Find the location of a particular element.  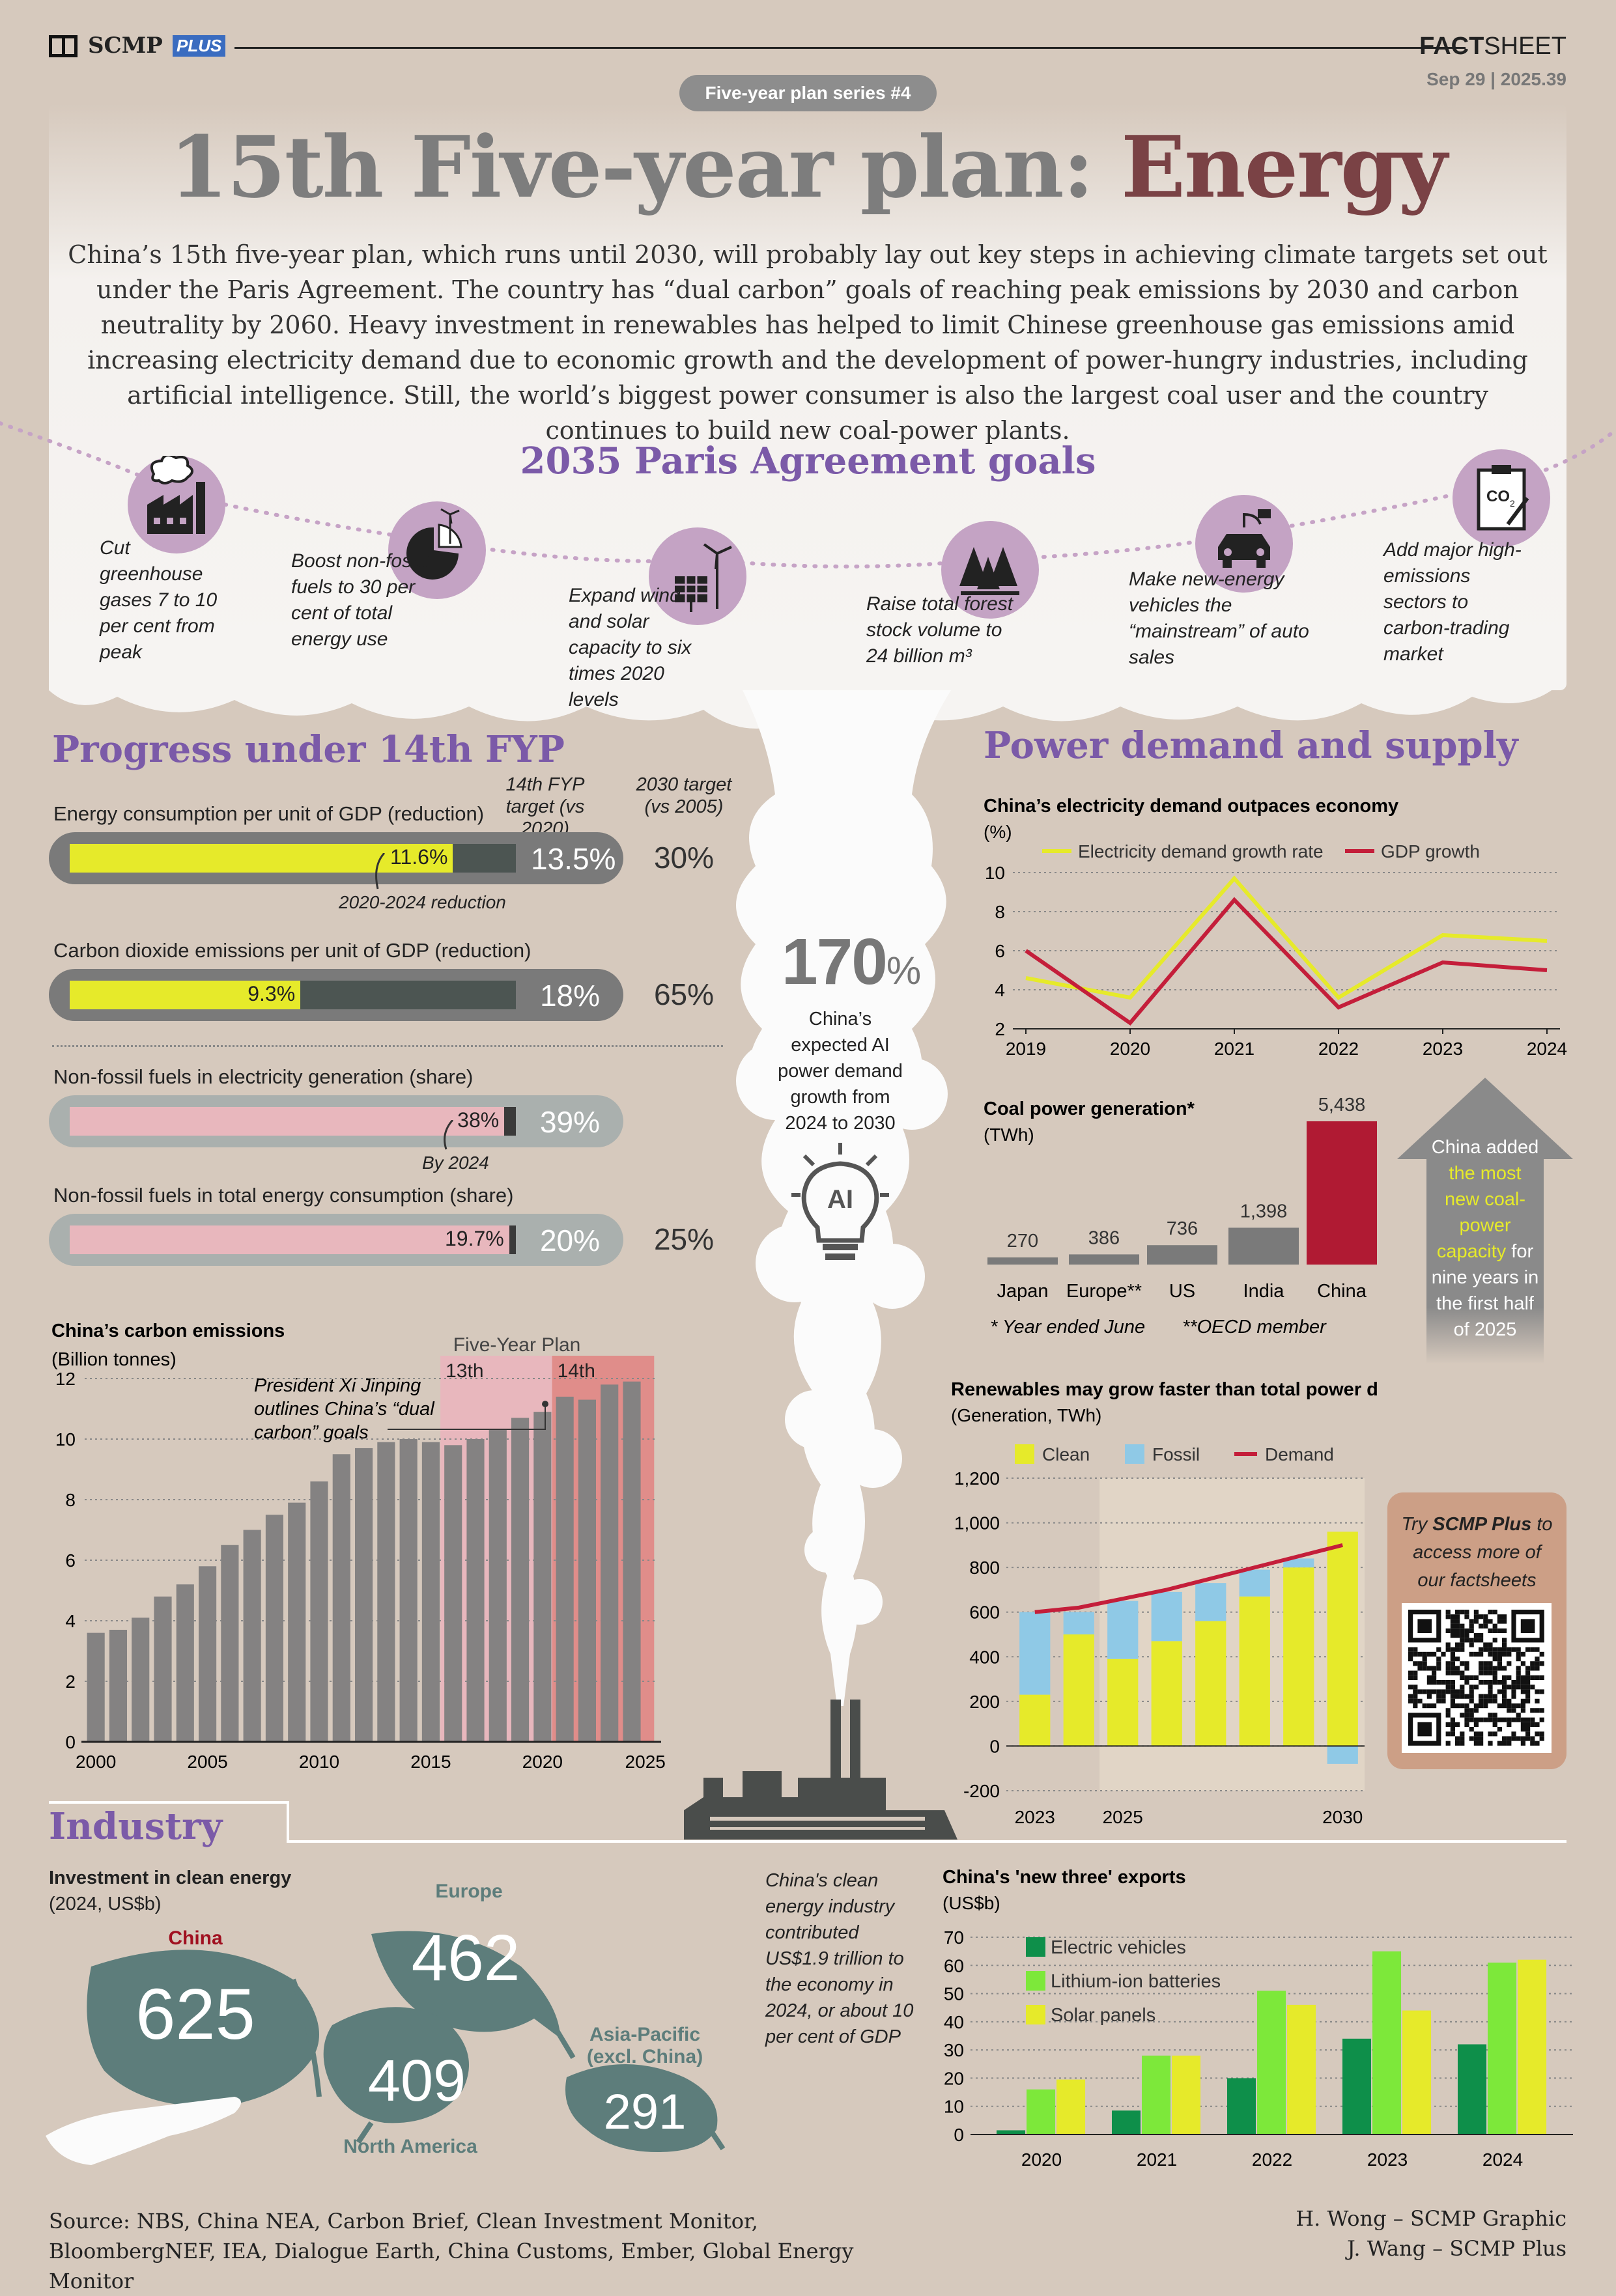

factsheet-rest: SHEET is located at coordinates (1525, 47).